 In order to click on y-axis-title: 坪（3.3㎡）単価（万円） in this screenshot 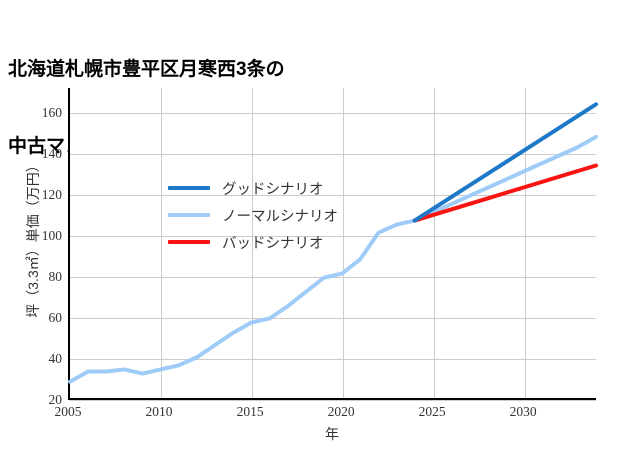, I will do `click(33, 238)`.